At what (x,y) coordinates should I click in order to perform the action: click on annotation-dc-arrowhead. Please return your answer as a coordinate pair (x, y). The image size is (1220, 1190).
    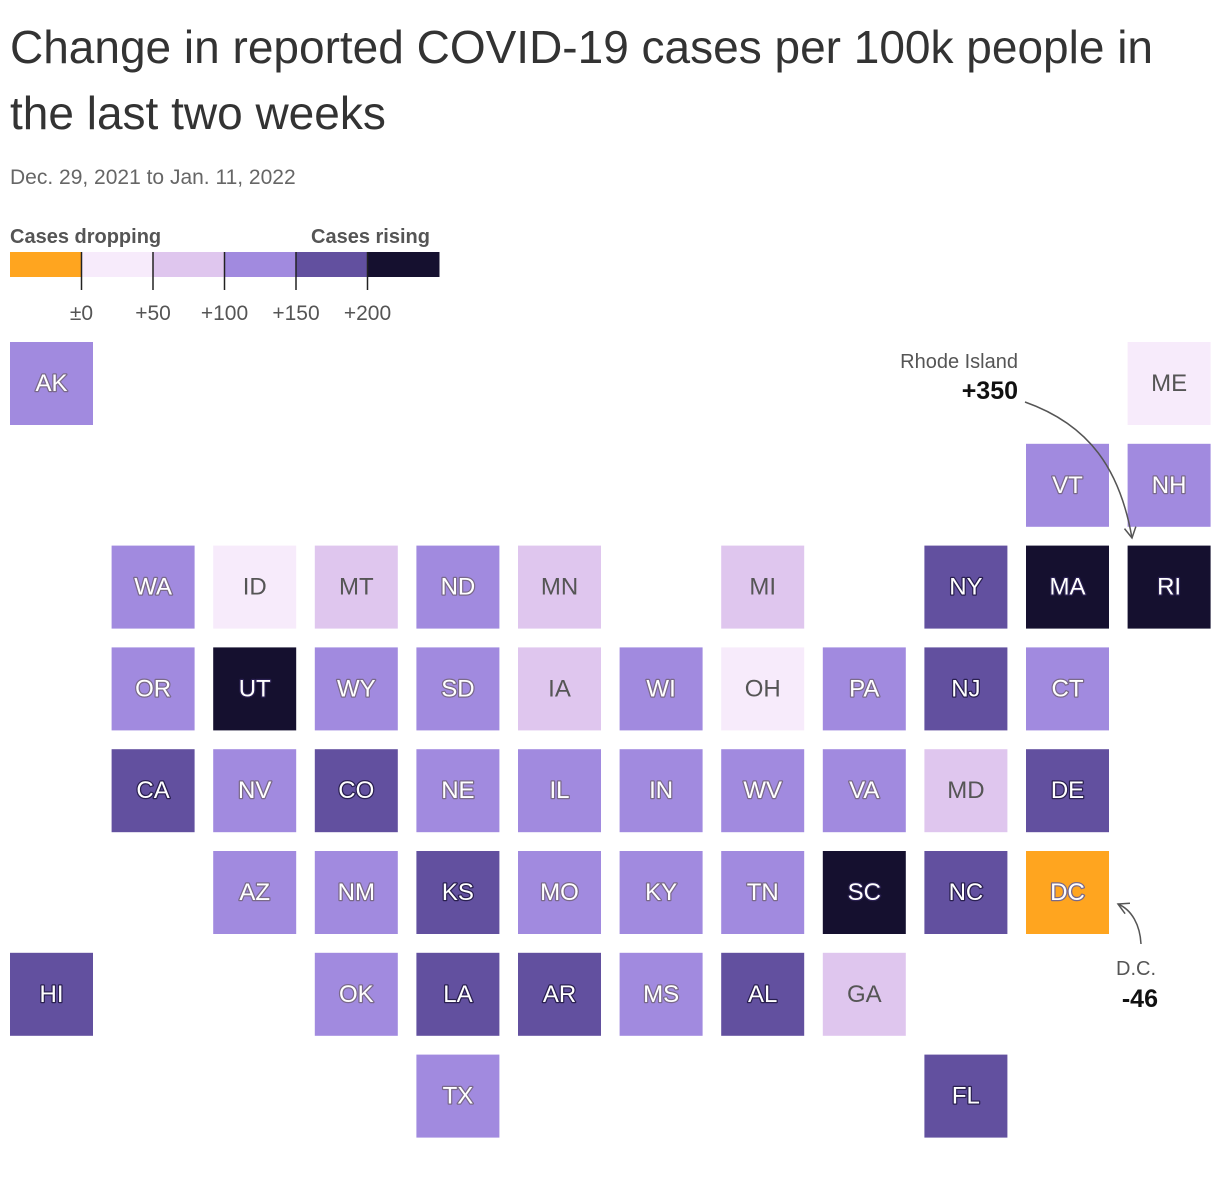
    Looking at the image, I should click on (1123, 908).